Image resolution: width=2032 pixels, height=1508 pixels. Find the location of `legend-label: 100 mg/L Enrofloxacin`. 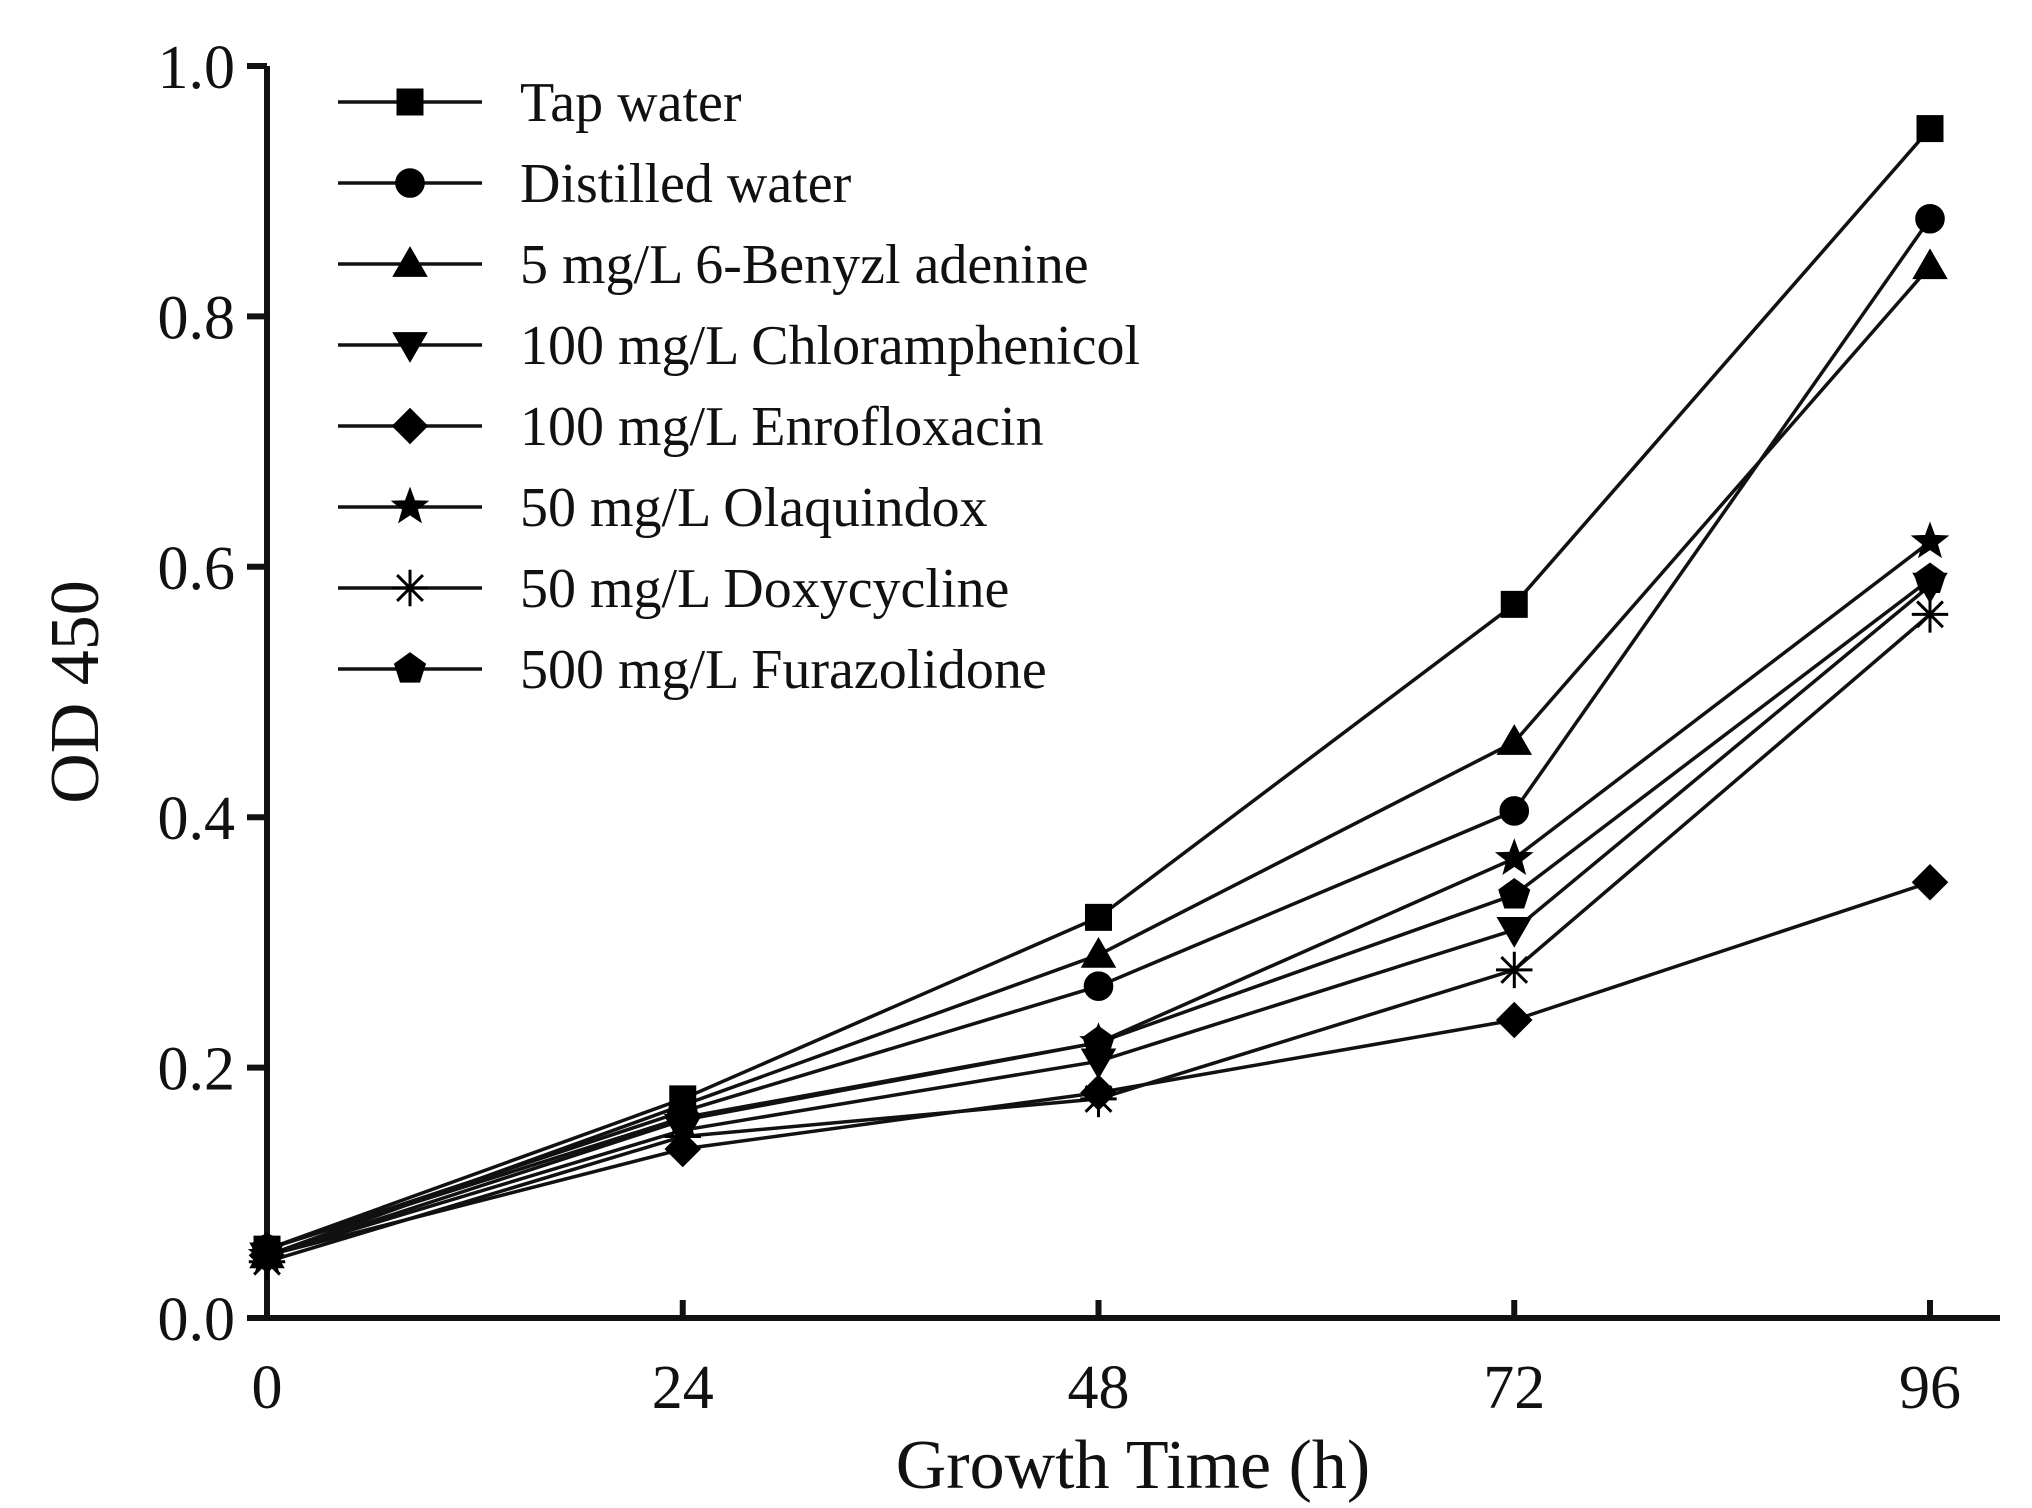

legend-label: 100 mg/L Enrofloxacin is located at coordinates (782, 427).